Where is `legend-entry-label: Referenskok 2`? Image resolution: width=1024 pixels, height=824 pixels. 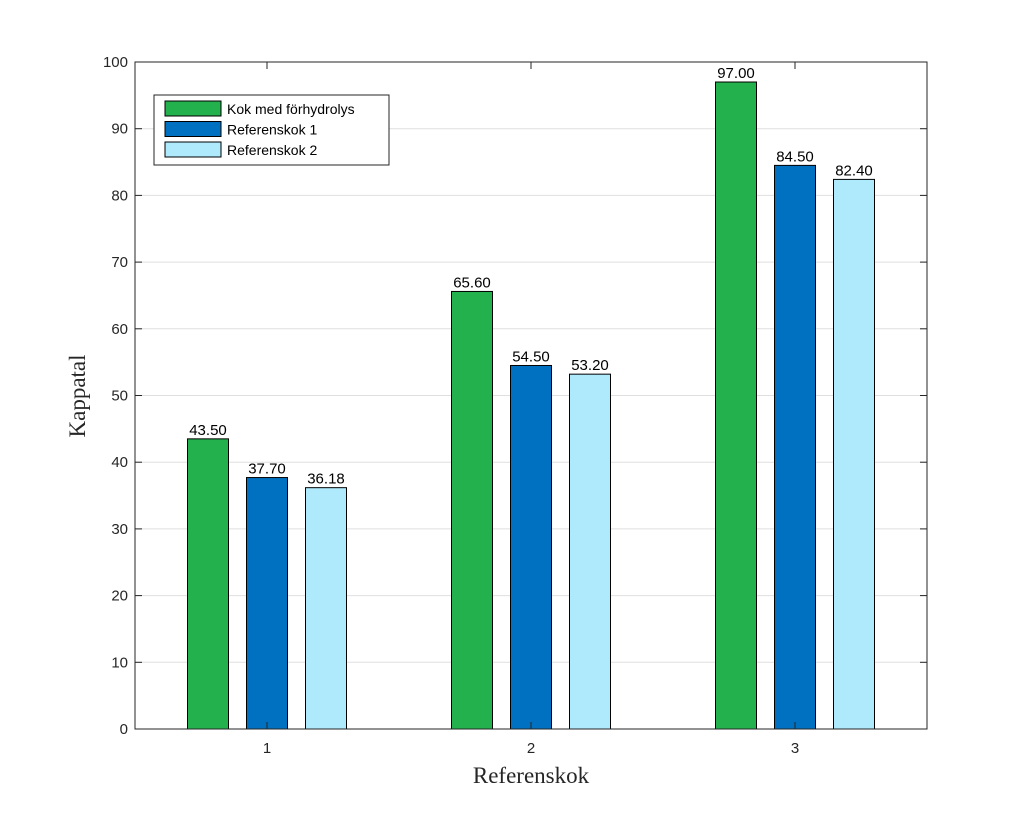
legend-entry-label: Referenskok 2 is located at coordinates (272, 150).